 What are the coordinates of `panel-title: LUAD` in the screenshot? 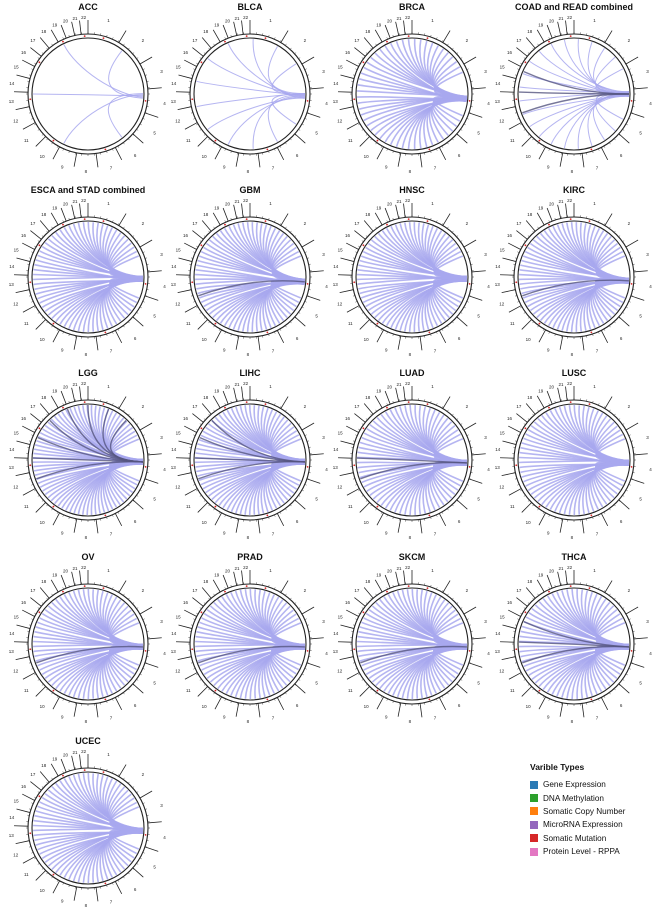 It's located at (412, 373).